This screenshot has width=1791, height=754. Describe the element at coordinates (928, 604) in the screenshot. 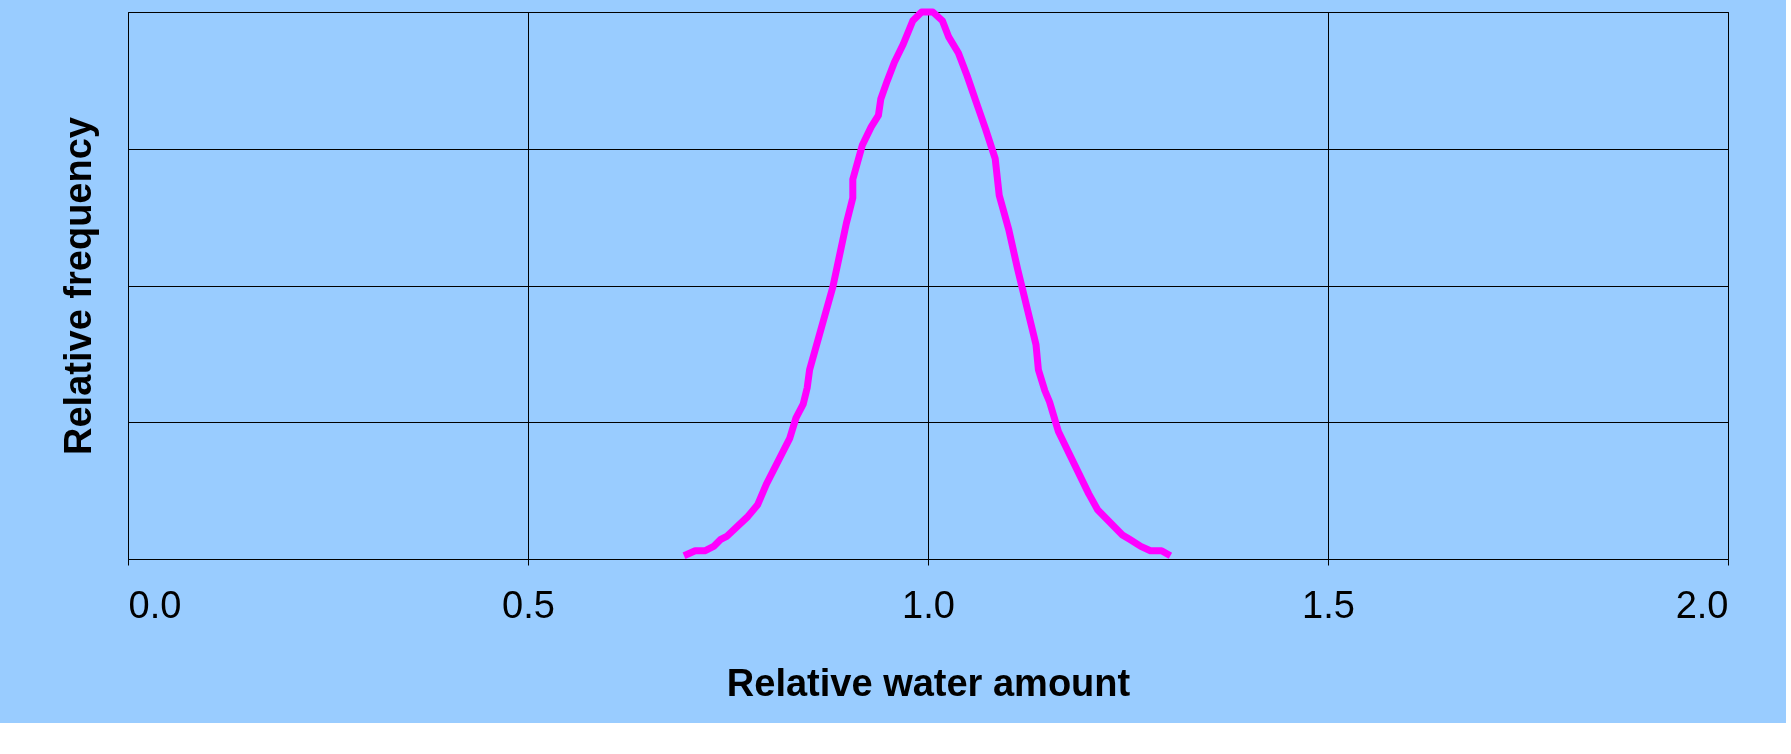

I see `x-tick-label: 1.0` at that location.